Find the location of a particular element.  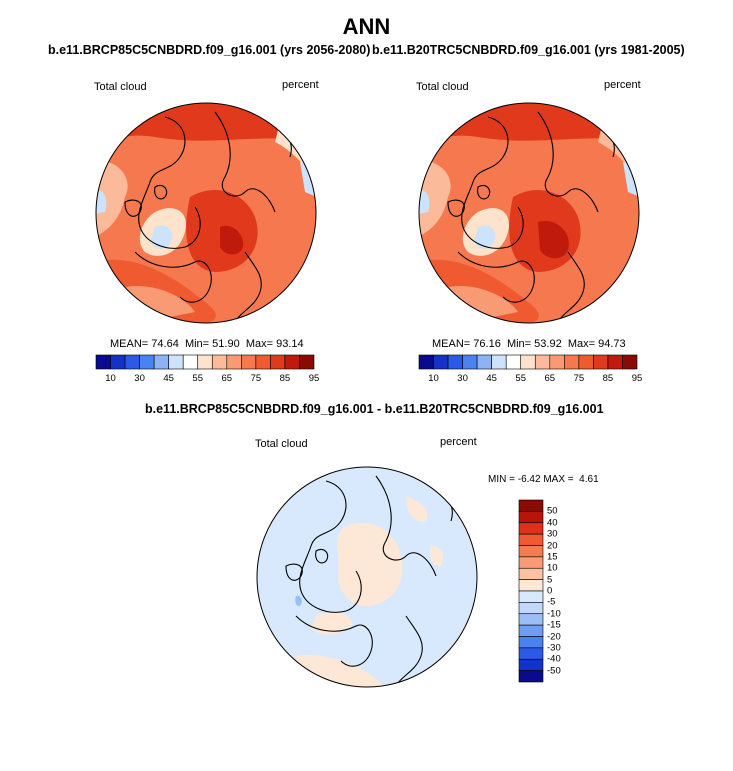

panel-1-min: 51.90 is located at coordinates (226, 344).